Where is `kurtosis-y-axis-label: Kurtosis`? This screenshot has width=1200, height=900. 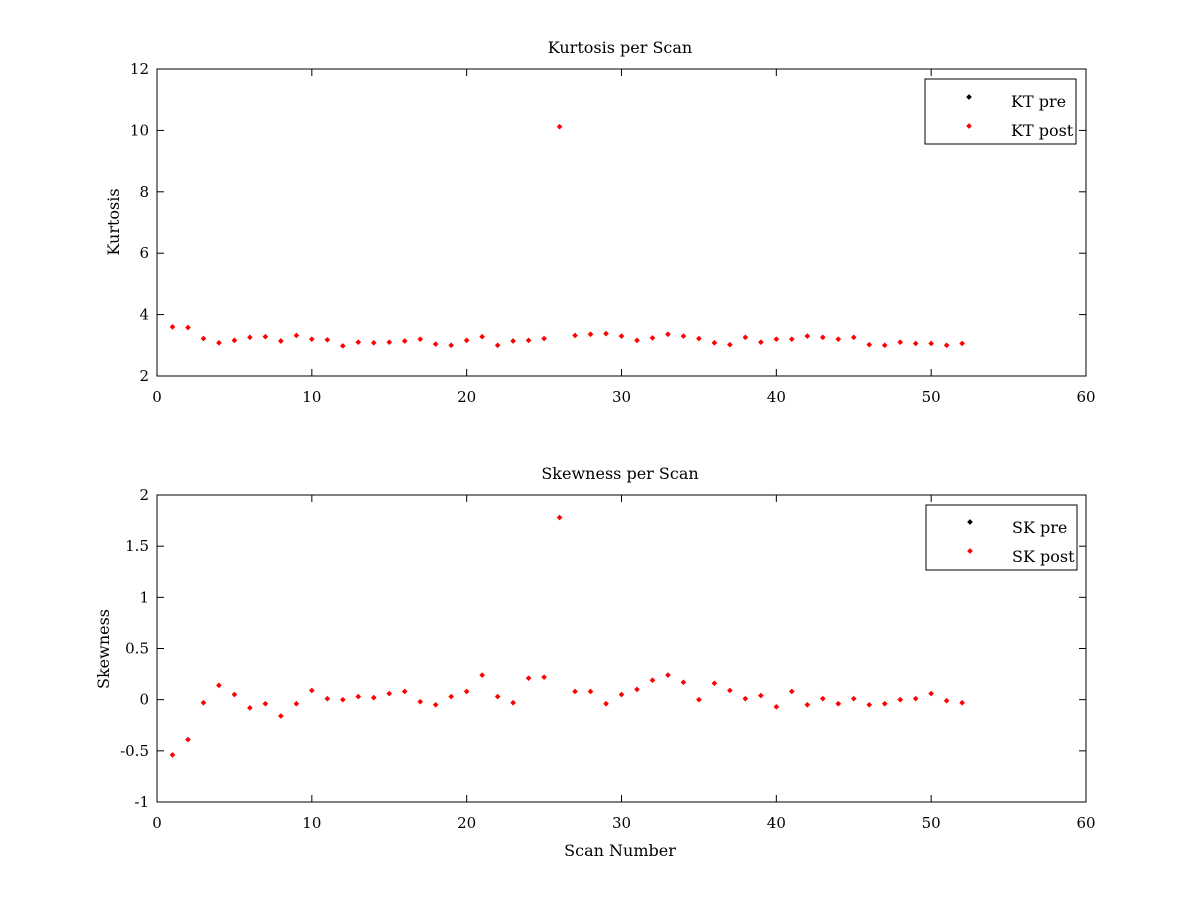
kurtosis-y-axis-label: Kurtosis is located at coordinates (113, 221).